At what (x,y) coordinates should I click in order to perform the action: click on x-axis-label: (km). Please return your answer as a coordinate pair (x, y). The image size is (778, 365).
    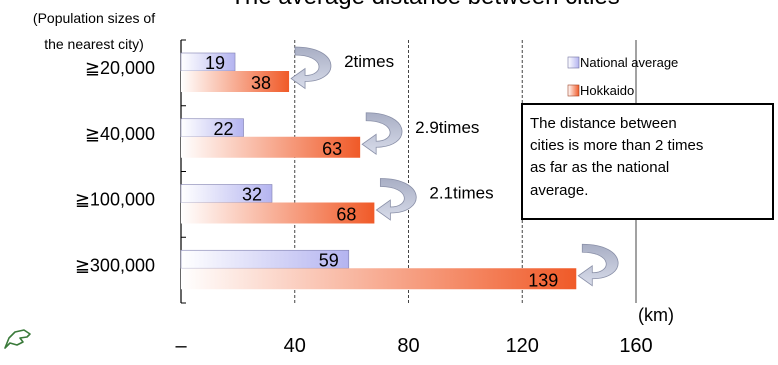
    Looking at the image, I should click on (656, 315).